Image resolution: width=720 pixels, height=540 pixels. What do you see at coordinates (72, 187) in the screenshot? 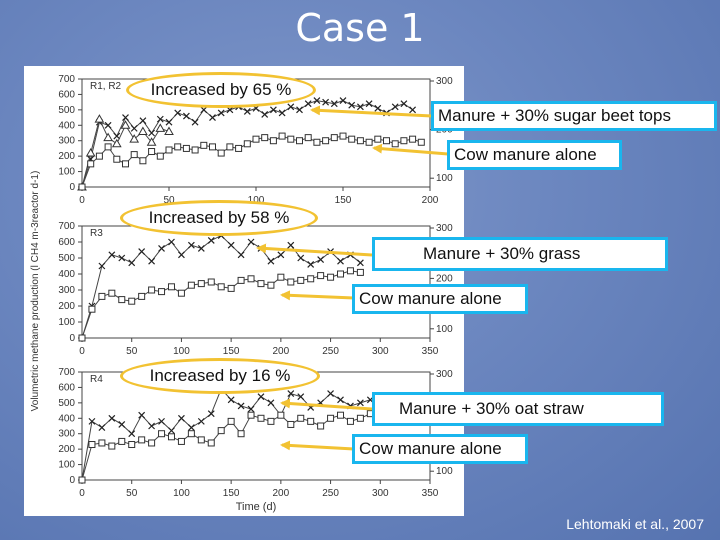
I see `y-tick-label: 0` at bounding box center [72, 187].